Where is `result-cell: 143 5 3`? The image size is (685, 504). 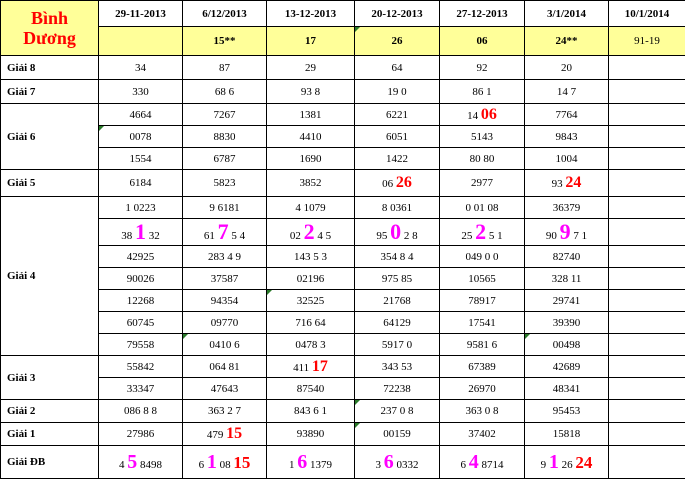
result-cell: 143 5 3 is located at coordinates (310, 256).